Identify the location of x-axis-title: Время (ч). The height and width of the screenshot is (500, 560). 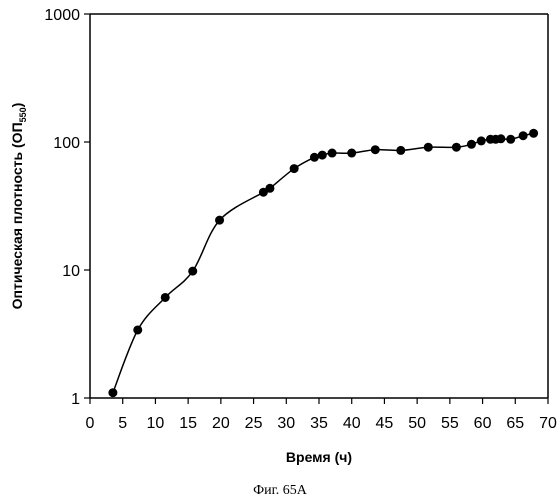
(319, 457).